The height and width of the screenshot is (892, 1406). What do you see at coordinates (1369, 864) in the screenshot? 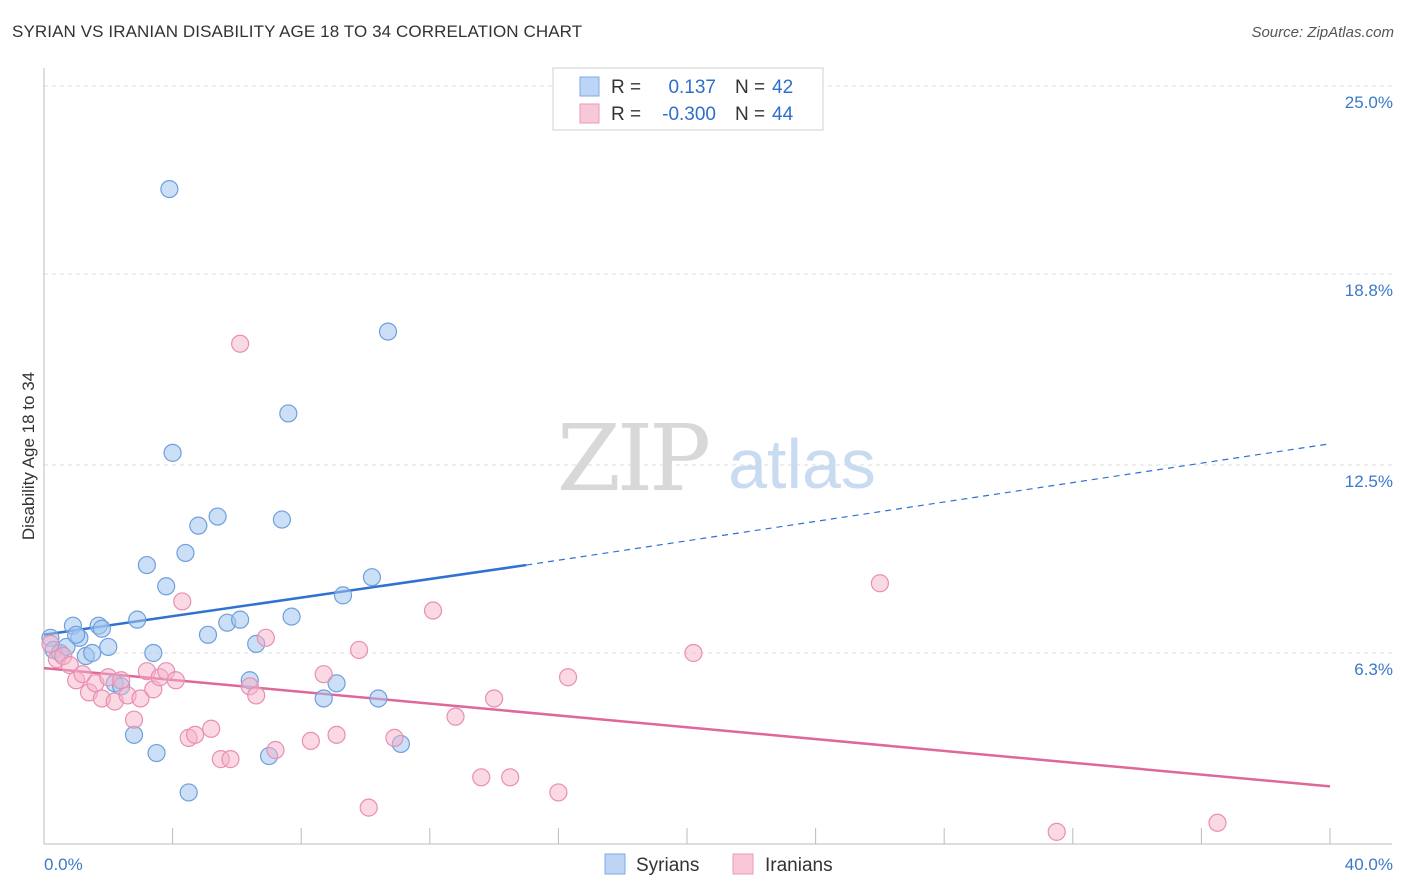
I see `x-tick-max: 40.0%` at bounding box center [1369, 864].